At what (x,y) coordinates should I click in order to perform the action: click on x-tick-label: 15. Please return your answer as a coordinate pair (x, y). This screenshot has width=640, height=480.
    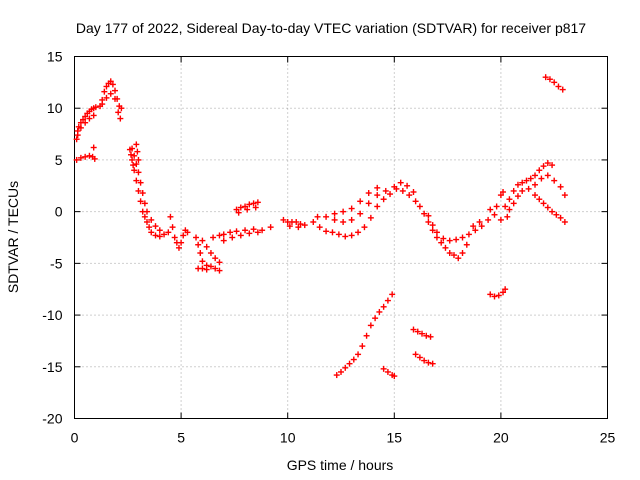
    Looking at the image, I should click on (395, 438).